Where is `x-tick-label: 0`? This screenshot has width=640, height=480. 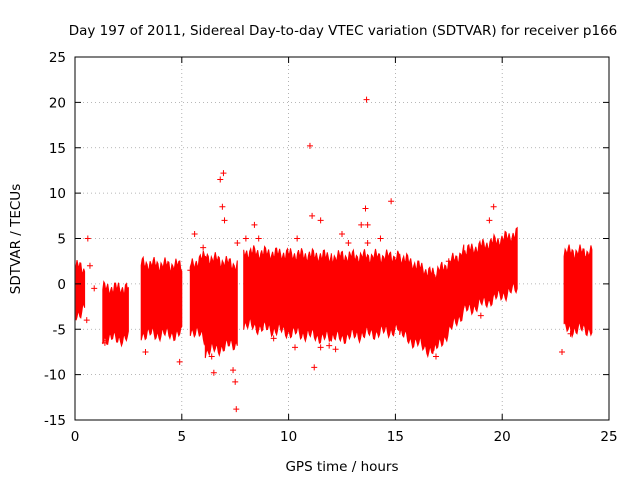 x-tick-label: 0 is located at coordinates (75, 437).